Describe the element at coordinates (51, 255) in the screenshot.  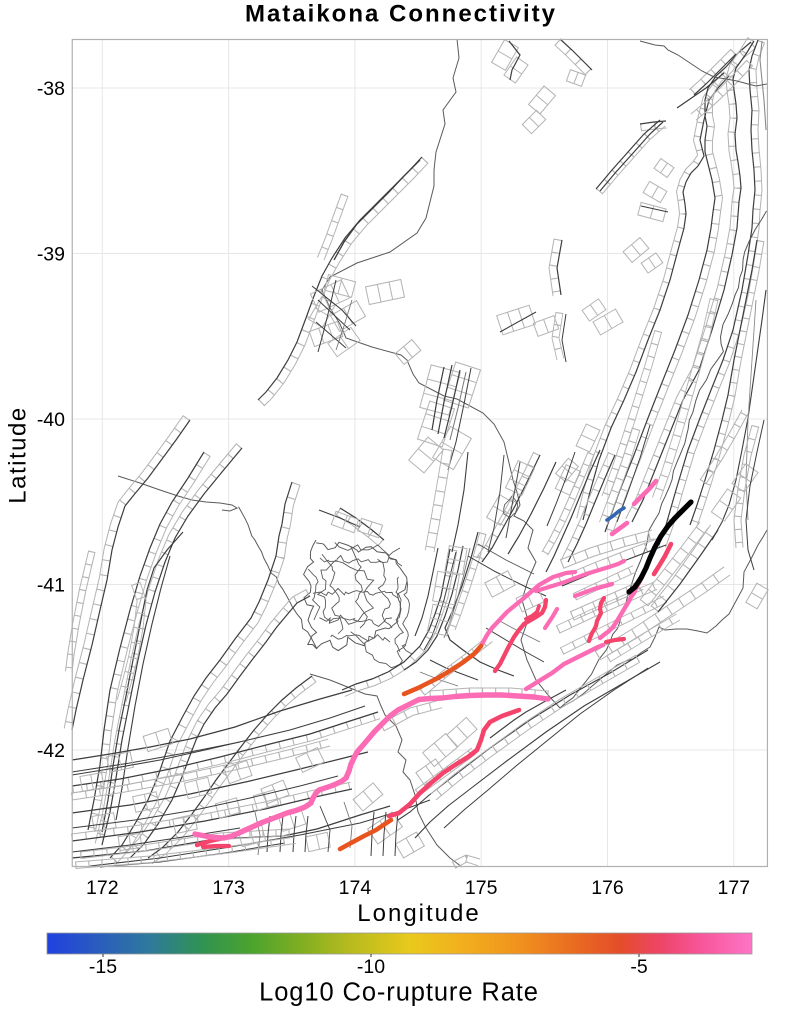
I see `svg-text: -39` at that location.